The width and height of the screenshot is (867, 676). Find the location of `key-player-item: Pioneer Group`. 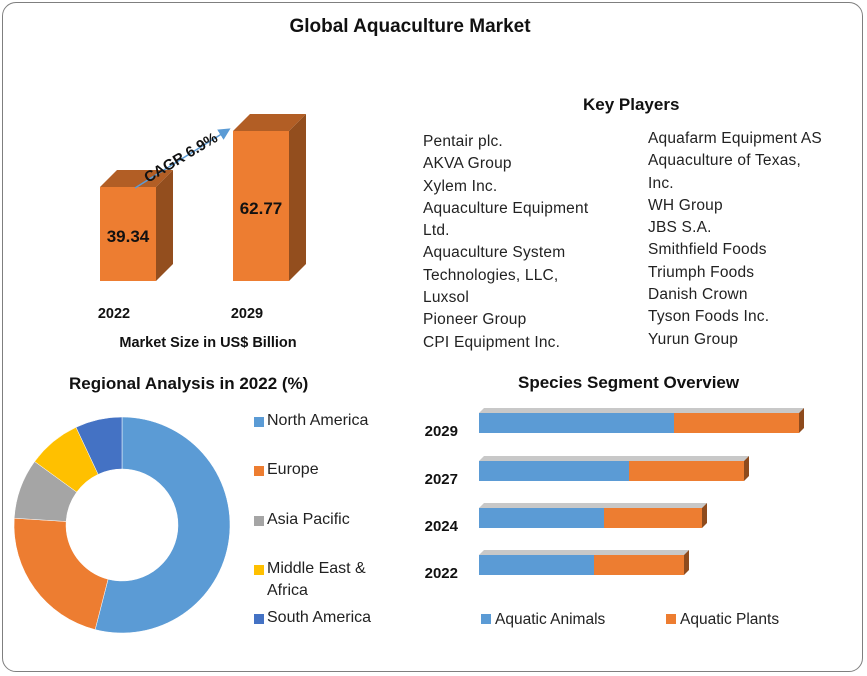

key-player-item: Pioneer Group is located at coordinates (475, 320).